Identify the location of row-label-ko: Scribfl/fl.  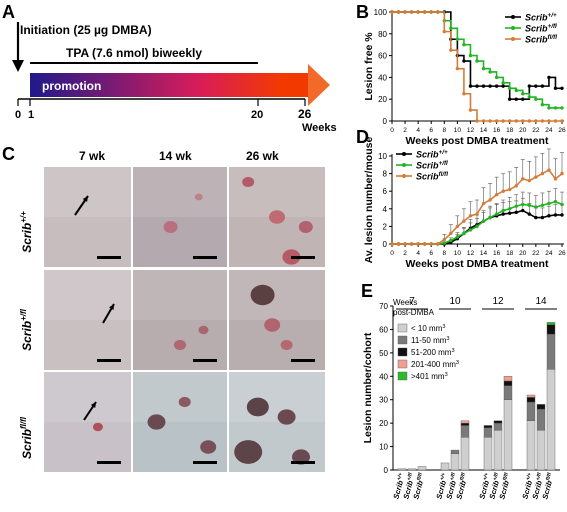
(26, 437).